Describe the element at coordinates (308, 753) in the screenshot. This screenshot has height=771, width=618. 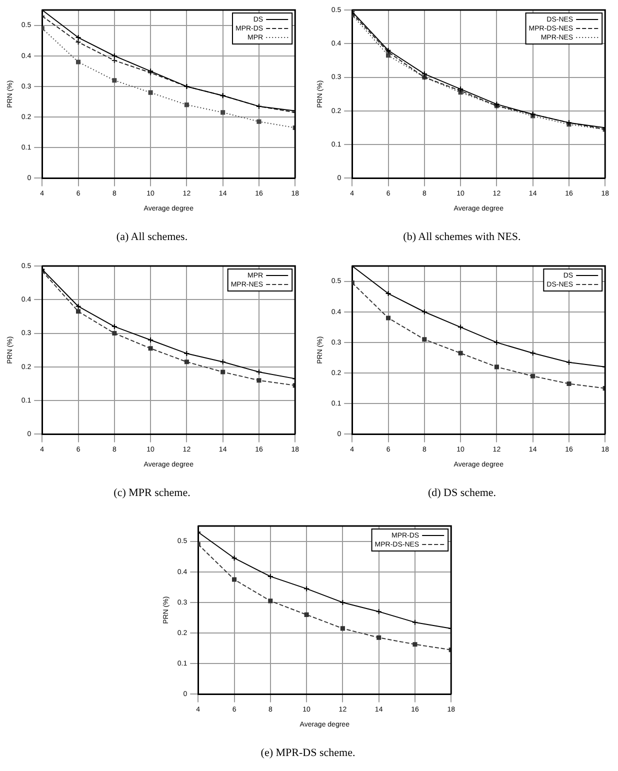
I see `text: (e) MPR-DS scheme.` at that location.